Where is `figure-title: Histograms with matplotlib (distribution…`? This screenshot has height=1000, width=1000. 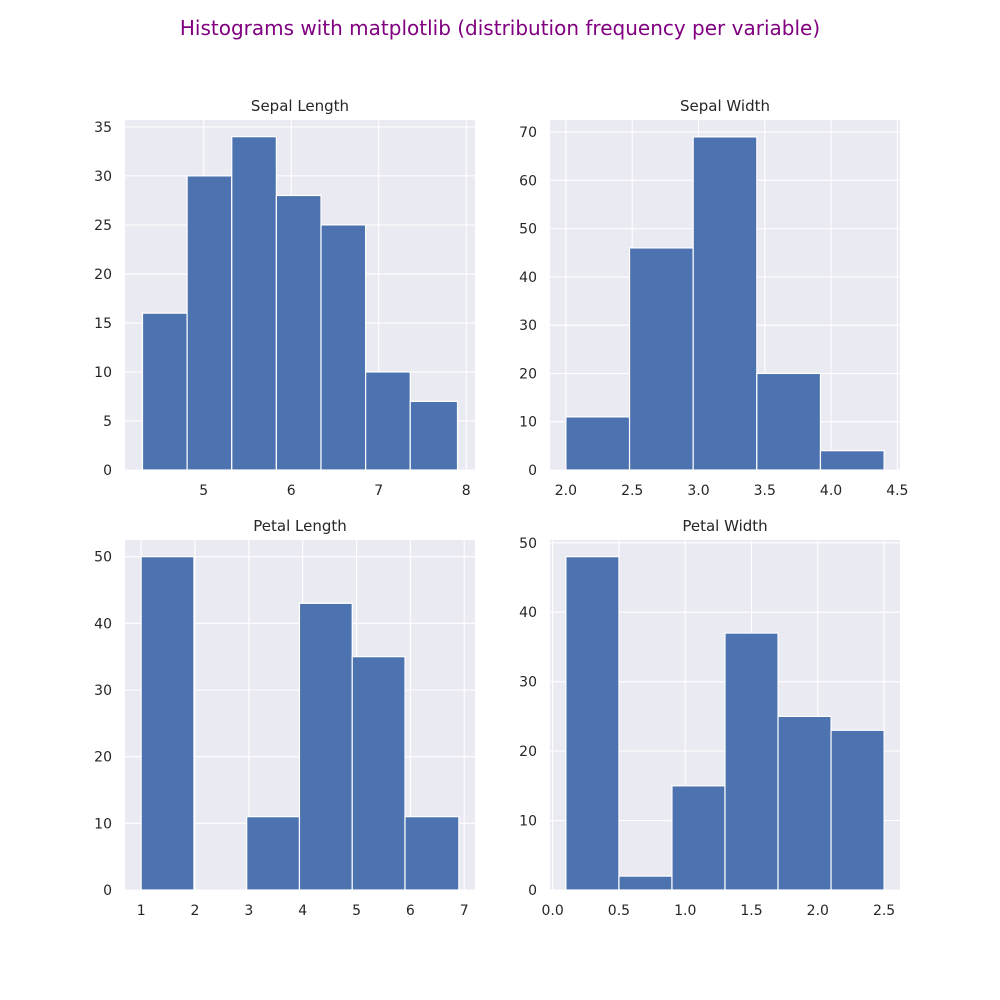
figure-title: Histograms with matplotlib (distribution… is located at coordinates (500, 28).